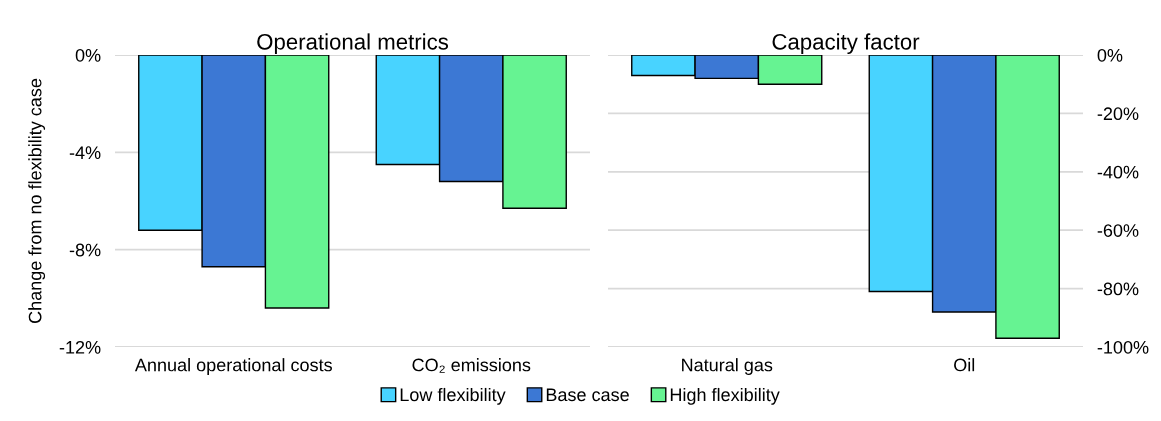 The image size is (1161, 421). What do you see at coordinates (1118, 289) in the screenshot?
I see `y-tick-label: -80%` at bounding box center [1118, 289].